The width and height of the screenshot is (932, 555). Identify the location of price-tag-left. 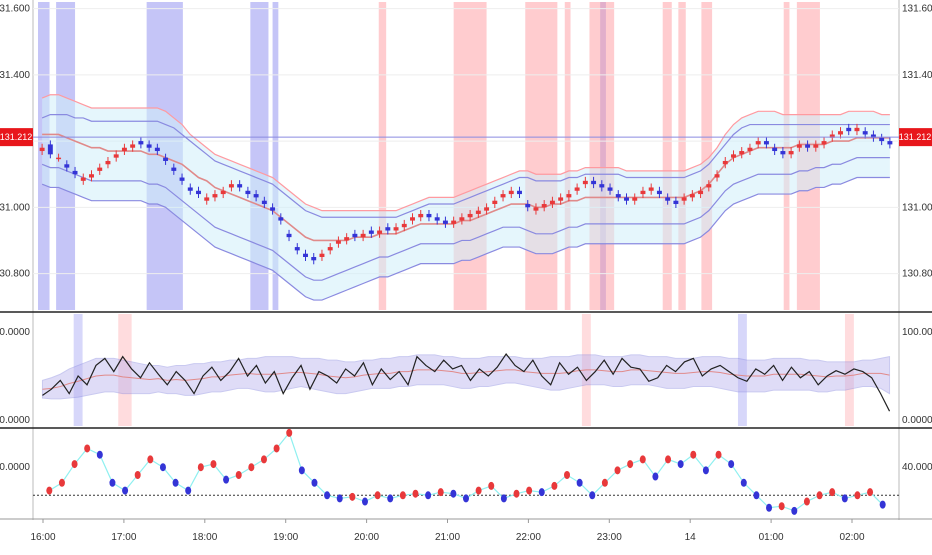
(16, 137).